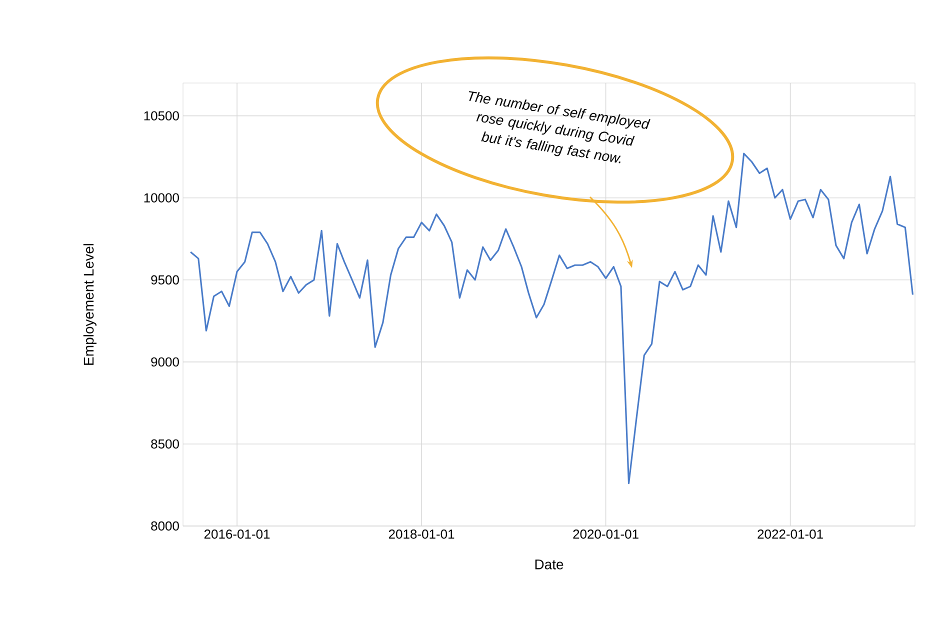 This screenshot has height=625, width=949. What do you see at coordinates (237, 534) in the screenshot?
I see `x-tick-label: 2016-01-01` at bounding box center [237, 534].